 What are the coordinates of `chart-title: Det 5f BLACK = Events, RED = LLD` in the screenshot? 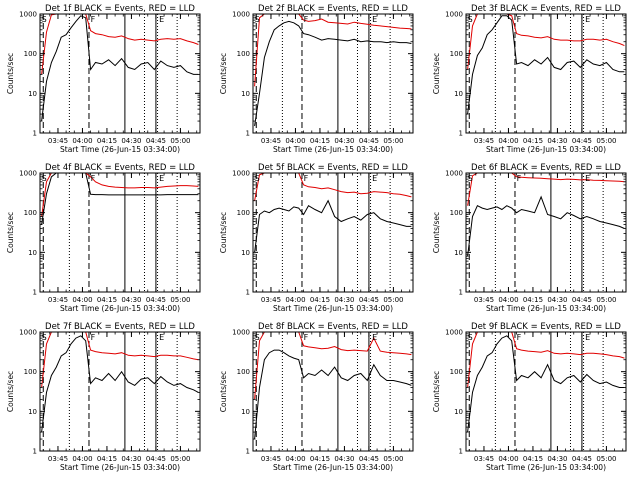 It's located at (333, 168).